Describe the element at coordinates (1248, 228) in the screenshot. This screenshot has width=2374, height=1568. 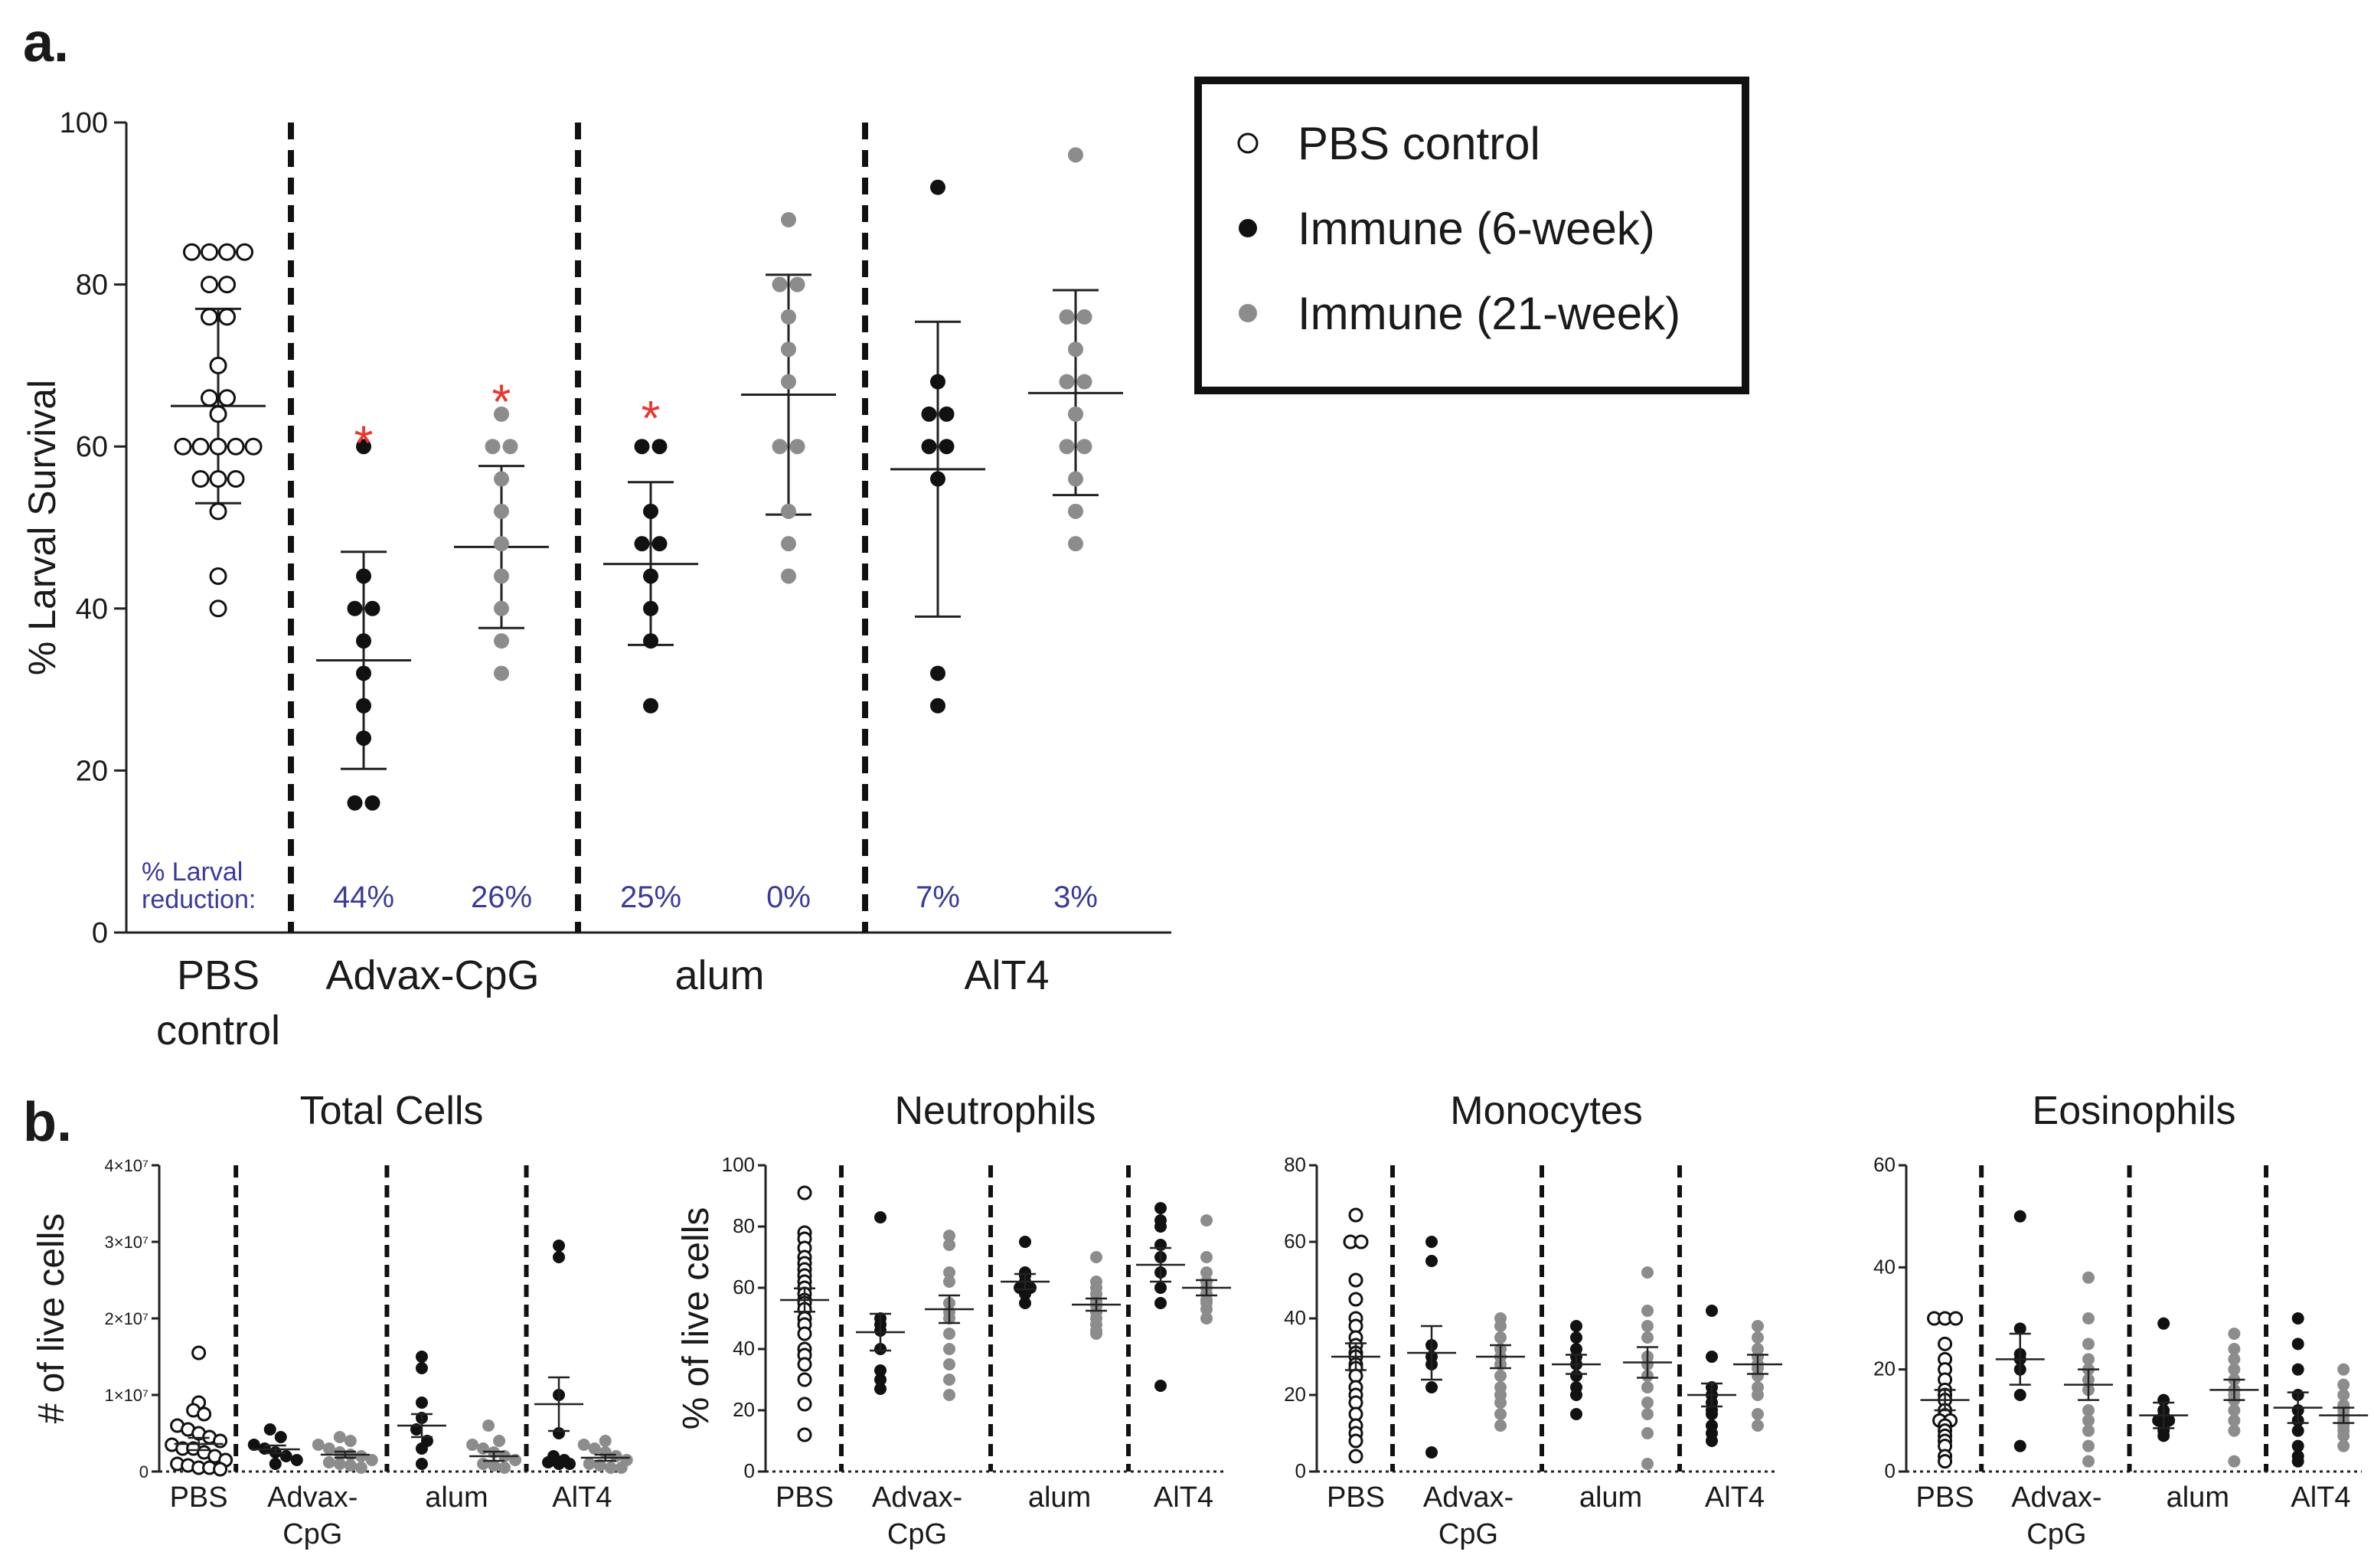
I see `legend-marker-week6` at that location.